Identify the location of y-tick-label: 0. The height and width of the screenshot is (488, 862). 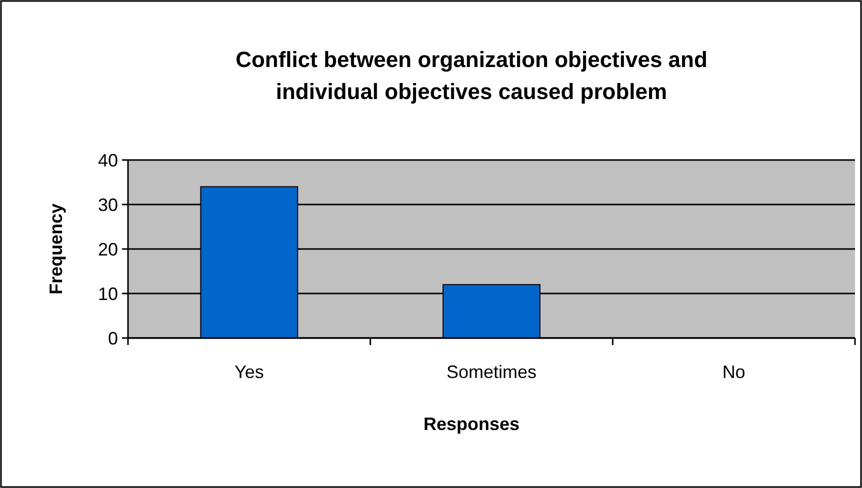
(113, 338).